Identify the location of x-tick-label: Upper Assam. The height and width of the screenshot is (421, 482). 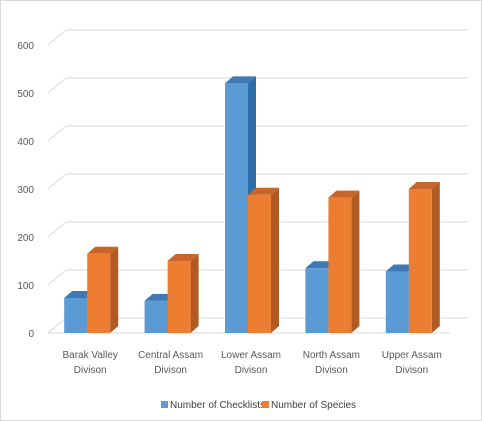
(412, 355).